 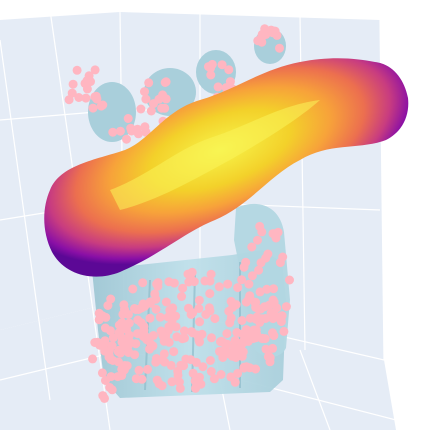 I want to click on colorscale-tube-highlight, so click(x=215, y=155).